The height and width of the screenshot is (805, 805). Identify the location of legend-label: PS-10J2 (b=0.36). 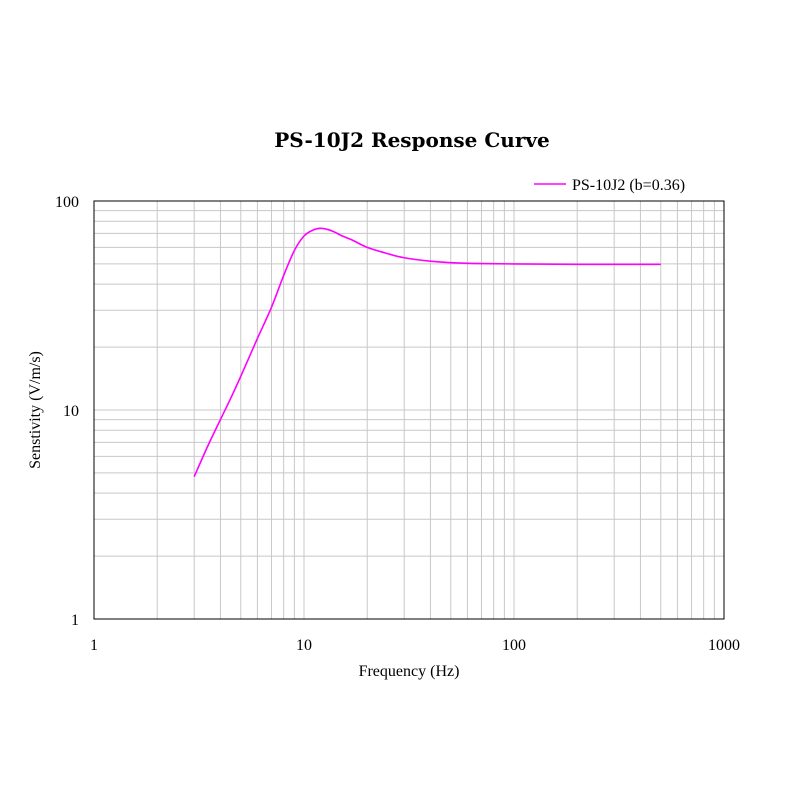
(628, 185).